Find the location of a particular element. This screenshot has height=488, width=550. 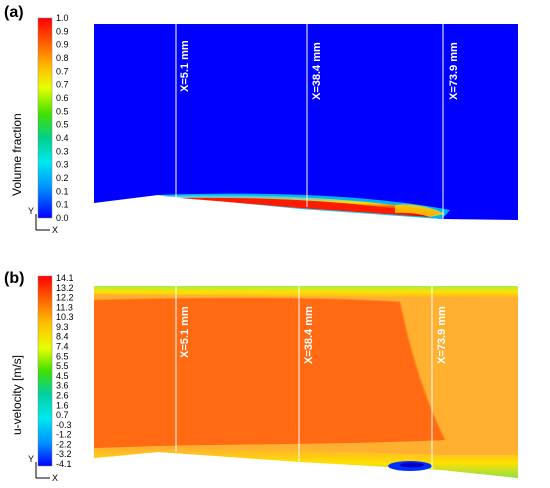

station-label-b-1: X=5.1 mm is located at coordinates (185, 332).